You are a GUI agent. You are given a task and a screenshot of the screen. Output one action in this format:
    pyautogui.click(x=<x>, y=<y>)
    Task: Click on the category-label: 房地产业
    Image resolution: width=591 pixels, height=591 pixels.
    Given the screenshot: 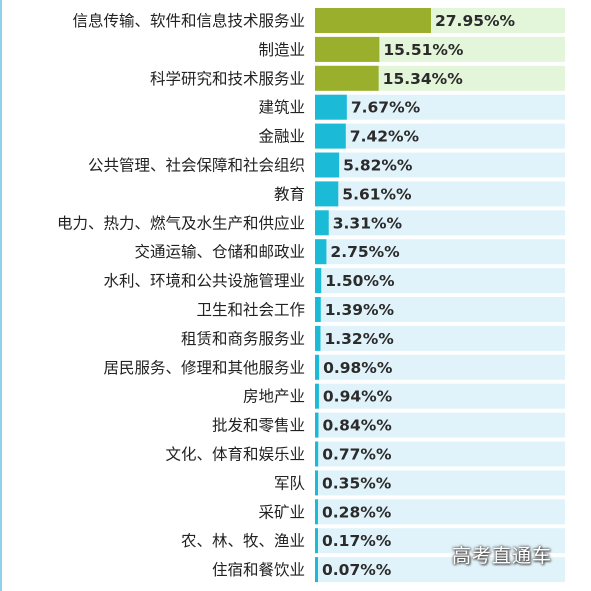 What is the action you would take?
    pyautogui.click(x=274, y=397)
    